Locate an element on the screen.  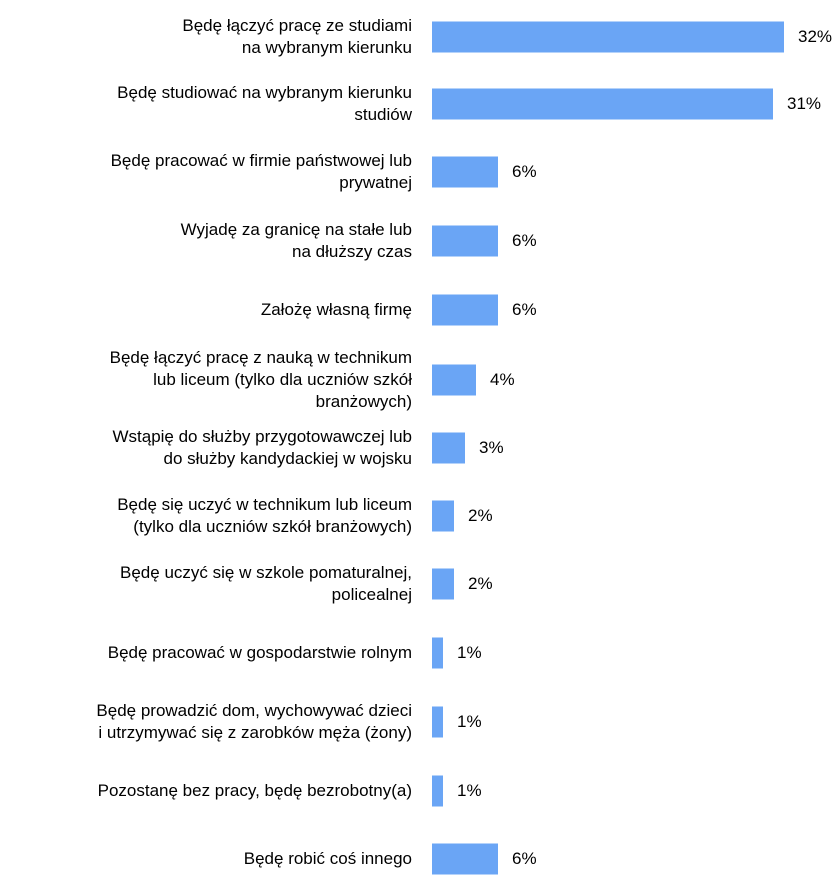
category-label-line: (tylko dla uczniów szkół branżowych) is located at coordinates (272, 526).